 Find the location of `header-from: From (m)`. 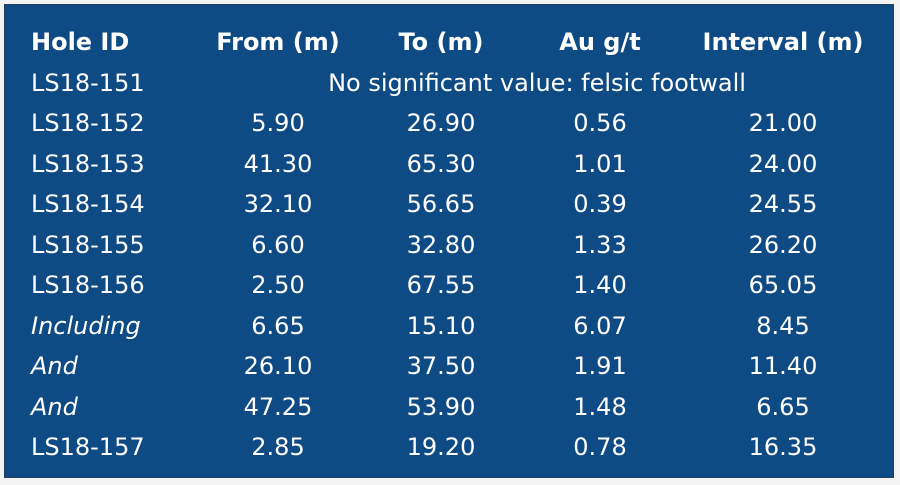

header-from: From (m) is located at coordinates (278, 42).